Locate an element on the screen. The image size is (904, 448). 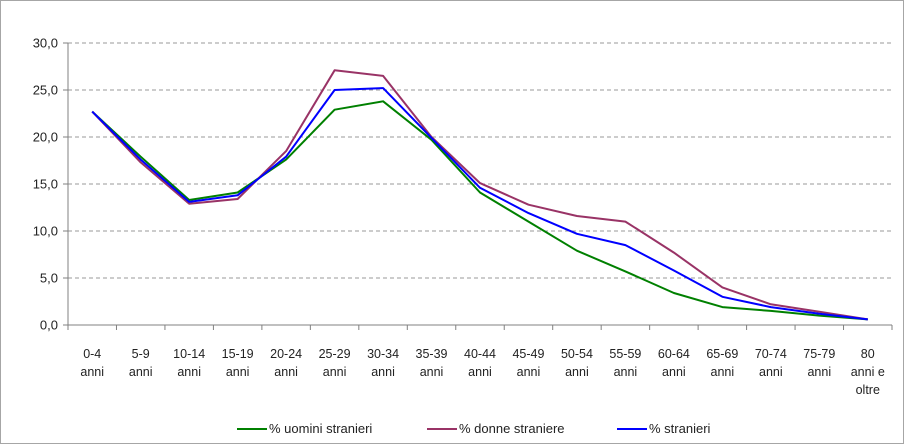
x-tick-label: 5-9 anni is located at coordinates (141, 363).